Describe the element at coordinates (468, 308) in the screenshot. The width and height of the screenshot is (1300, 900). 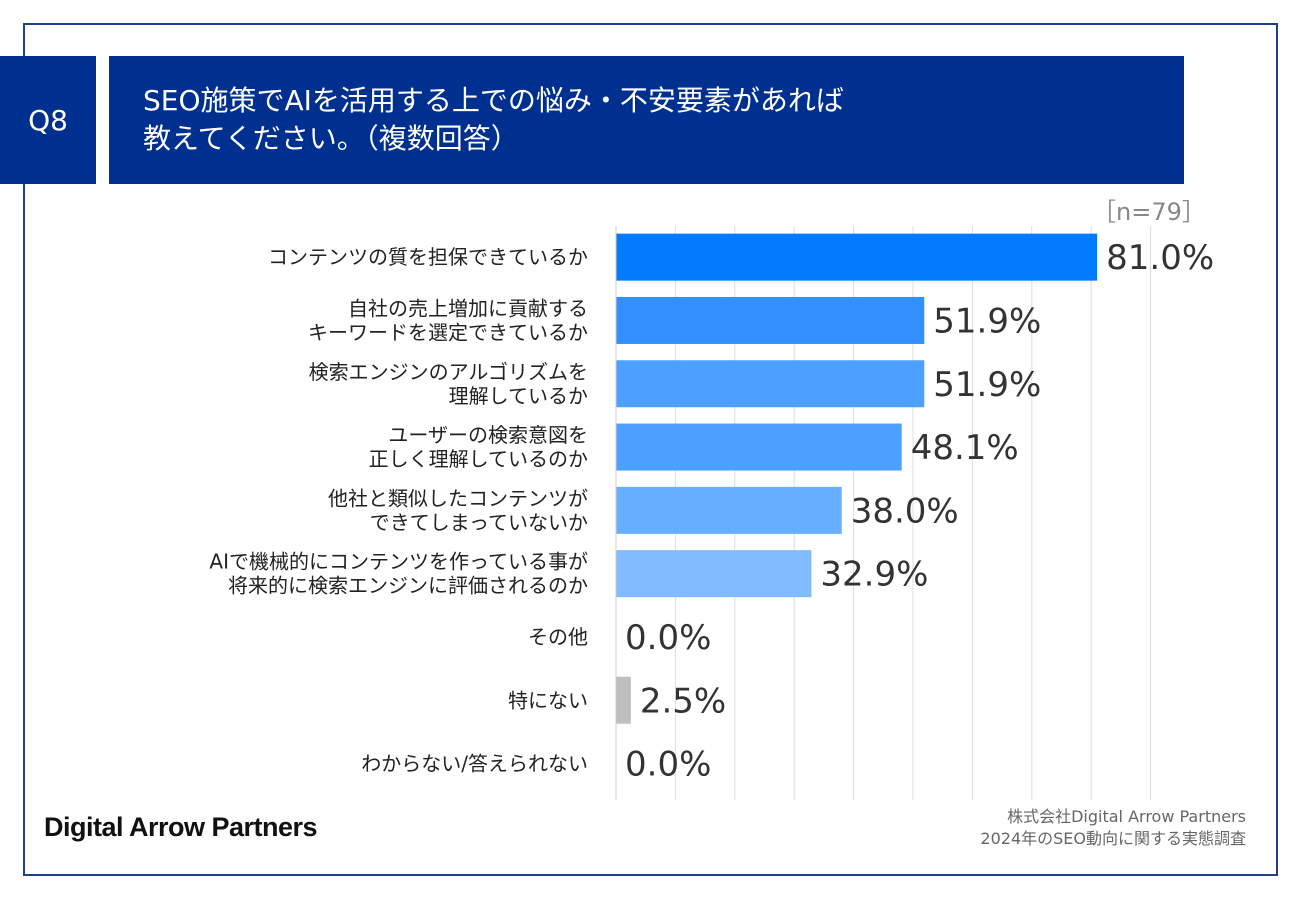
I see `category-label: 自社の売上増加に貢献する` at that location.